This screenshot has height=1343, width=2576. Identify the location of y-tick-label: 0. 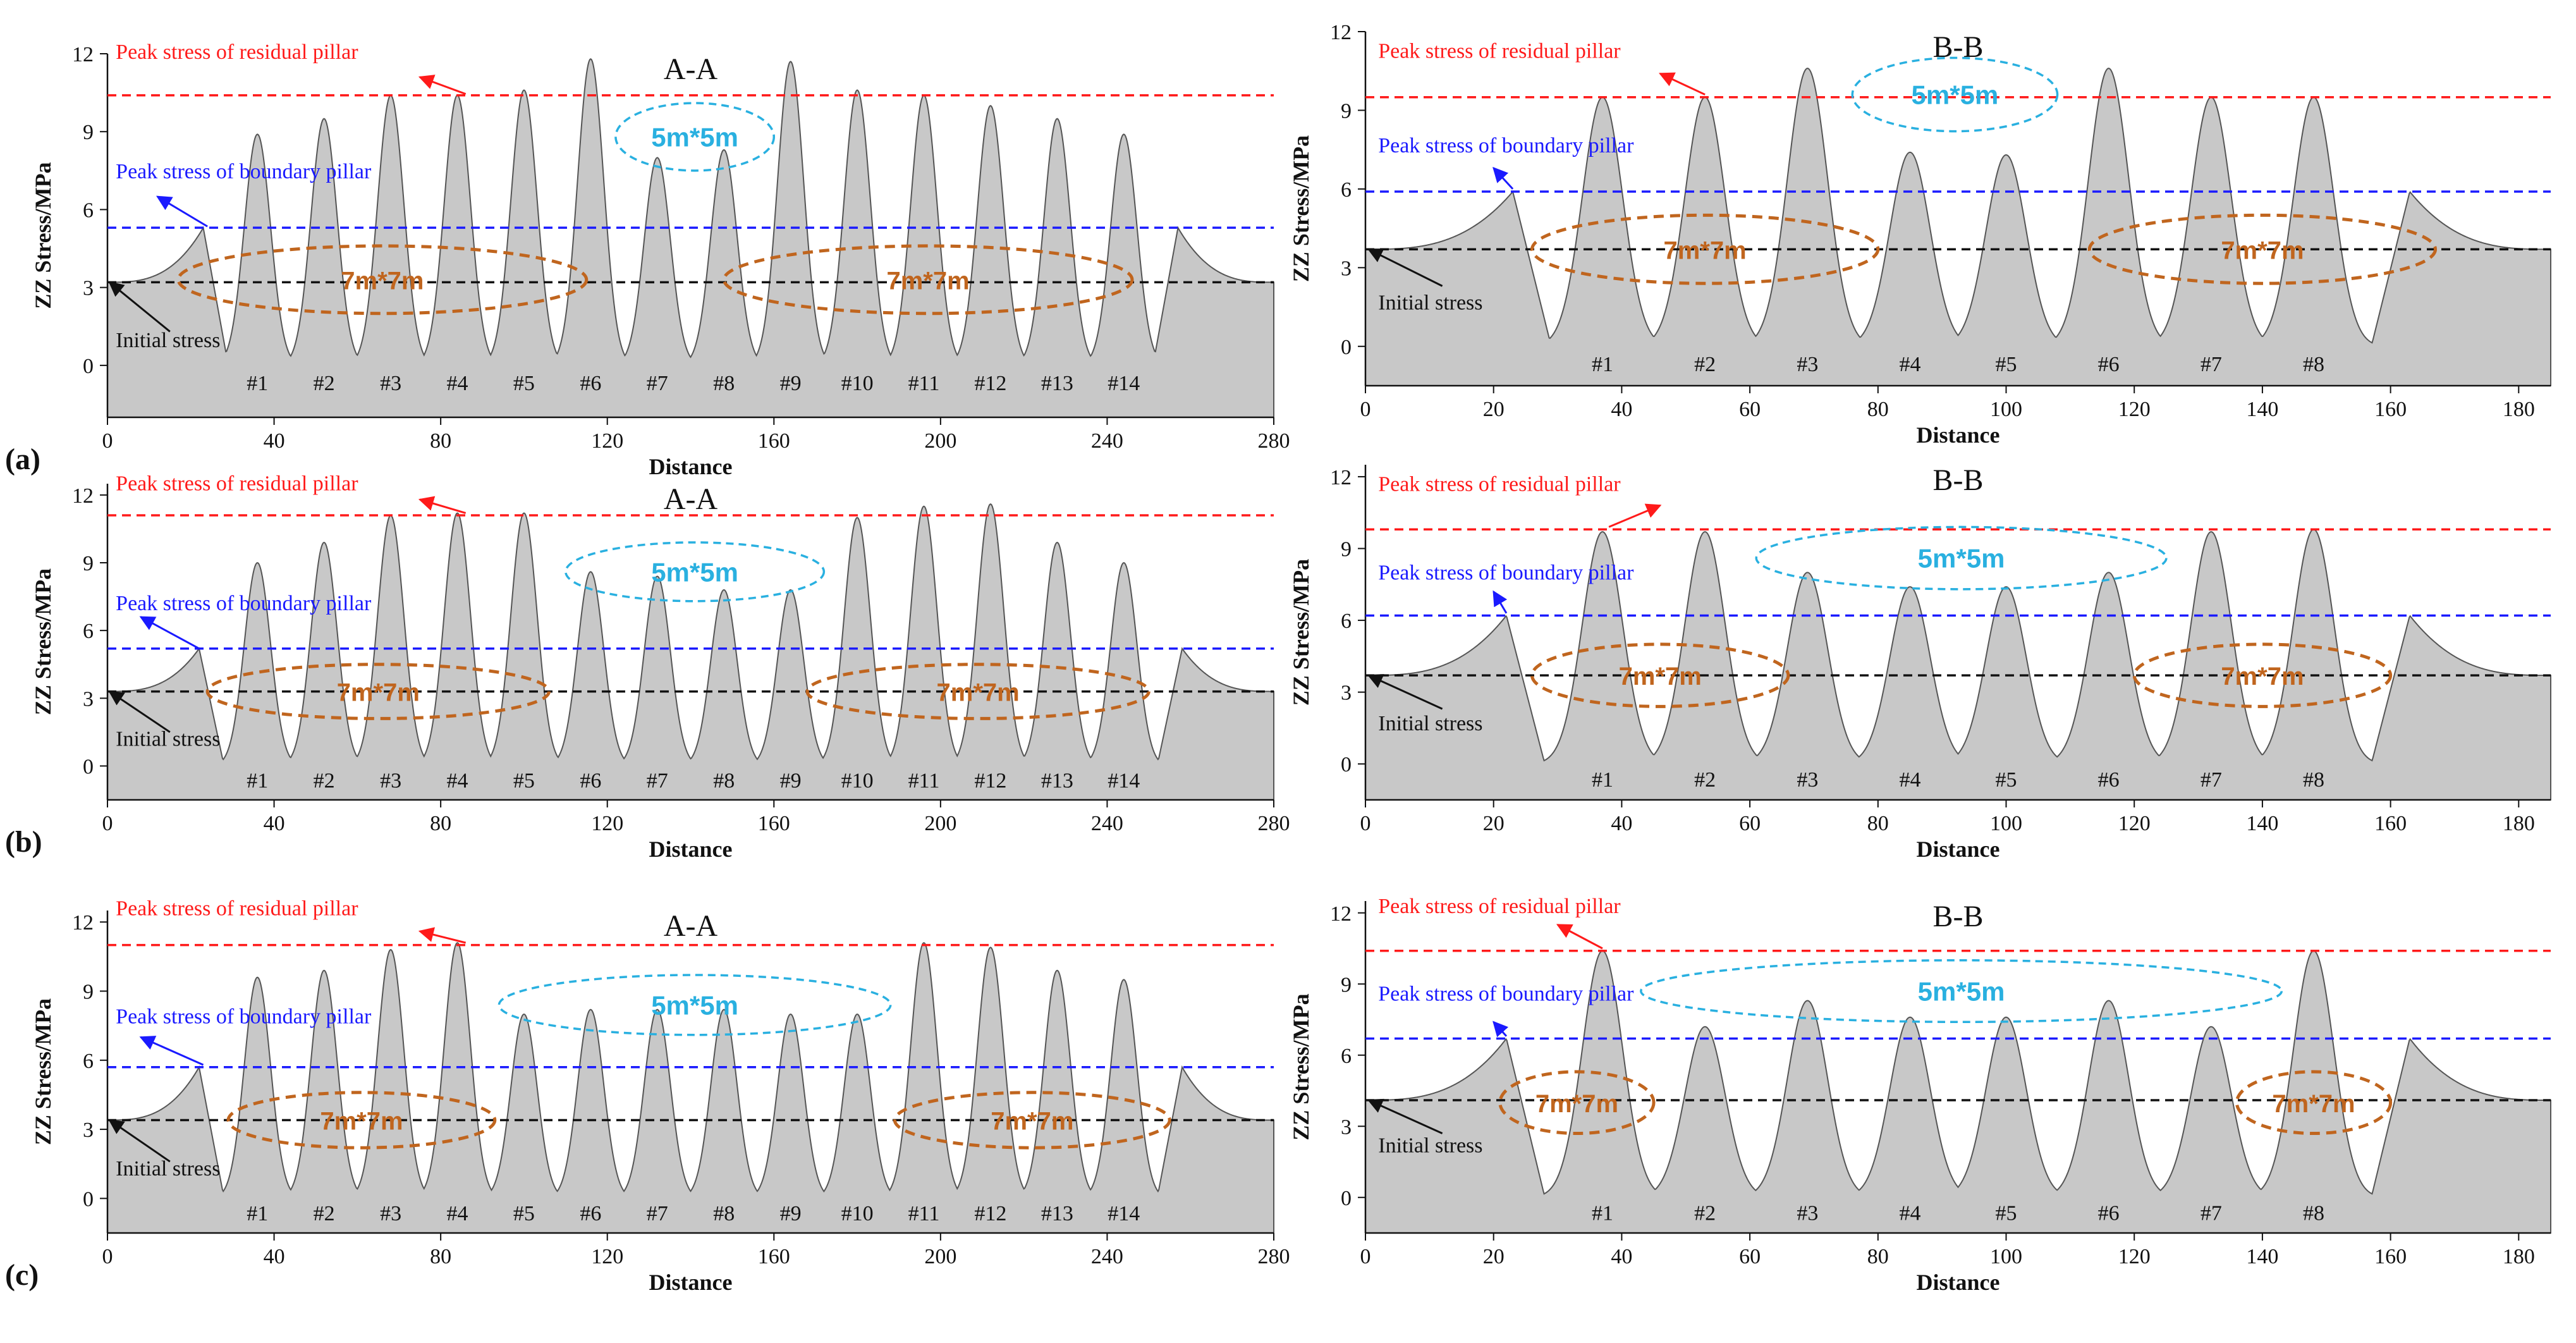
(1346, 764).